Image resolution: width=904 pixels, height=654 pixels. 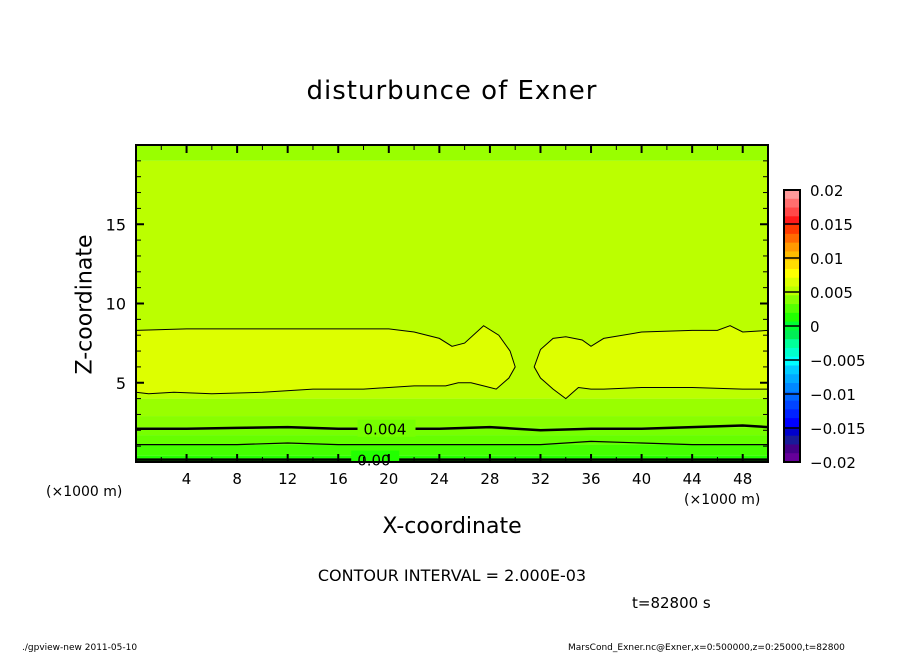 I want to click on y-tick-label: 10, so click(x=116, y=304).